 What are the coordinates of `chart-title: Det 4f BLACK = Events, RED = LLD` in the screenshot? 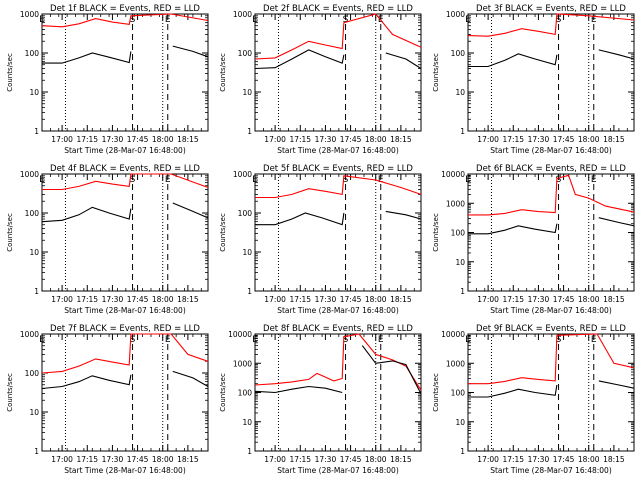 It's located at (125, 169).